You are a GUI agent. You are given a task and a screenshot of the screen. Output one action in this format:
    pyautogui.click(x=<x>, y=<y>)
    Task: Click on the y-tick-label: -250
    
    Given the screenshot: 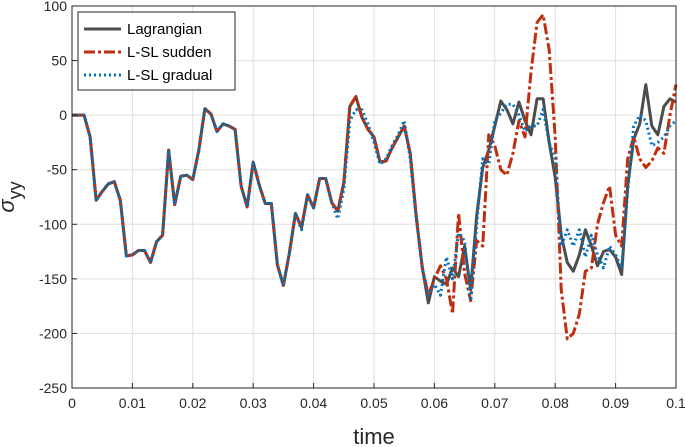 What is the action you would take?
    pyautogui.click(x=53, y=388)
    